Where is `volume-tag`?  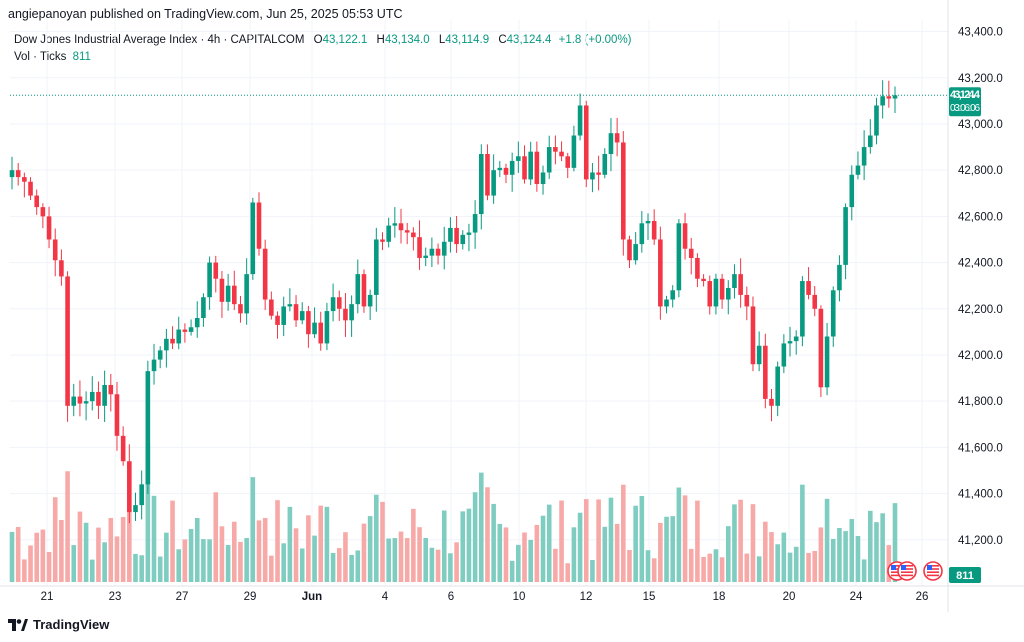
volume-tag is located at coordinates (965, 575).